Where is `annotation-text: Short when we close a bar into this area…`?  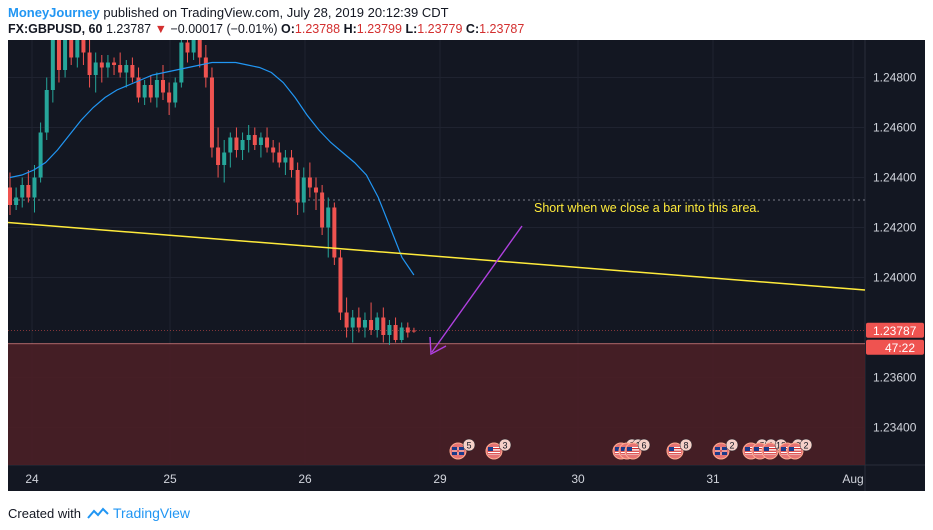
annotation-text: Short when we close a bar into this area… is located at coordinates (647, 208).